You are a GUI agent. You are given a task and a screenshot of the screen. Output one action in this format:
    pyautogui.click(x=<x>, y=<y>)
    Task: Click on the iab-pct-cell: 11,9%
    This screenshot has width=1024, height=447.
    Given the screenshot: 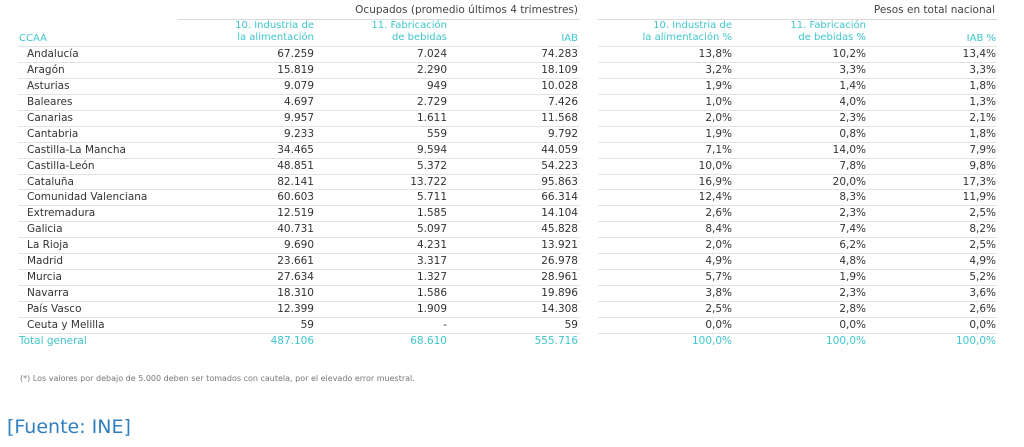 What is the action you would take?
    pyautogui.click(x=979, y=197)
    